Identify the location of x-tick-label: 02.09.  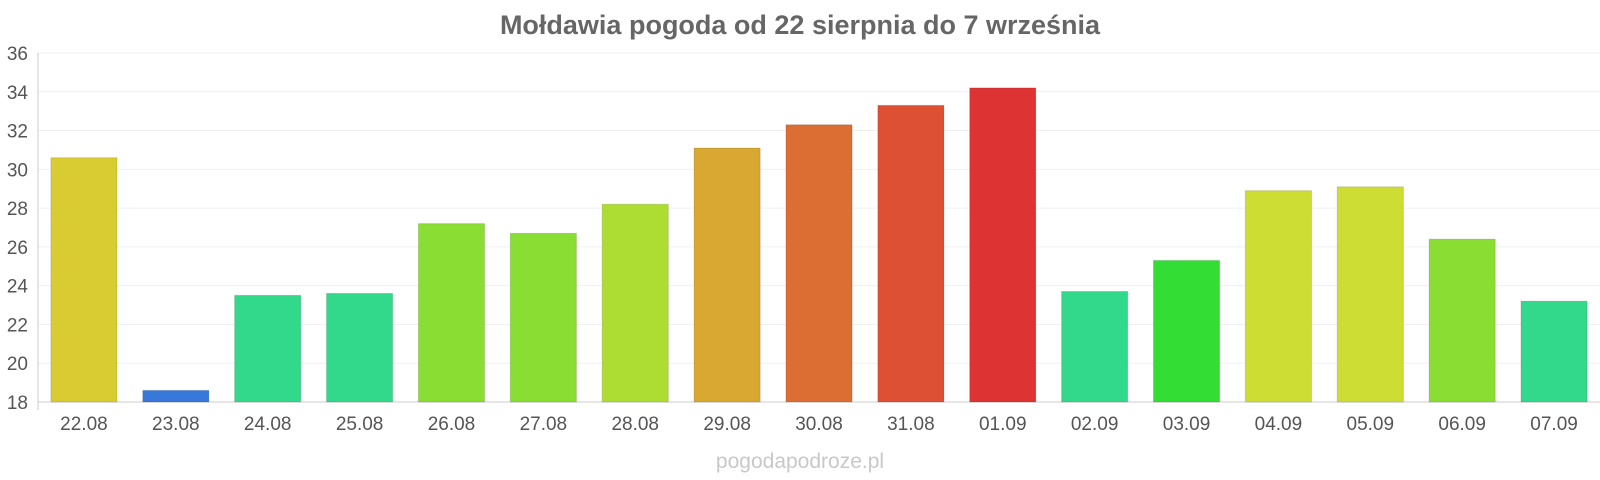
(1095, 424).